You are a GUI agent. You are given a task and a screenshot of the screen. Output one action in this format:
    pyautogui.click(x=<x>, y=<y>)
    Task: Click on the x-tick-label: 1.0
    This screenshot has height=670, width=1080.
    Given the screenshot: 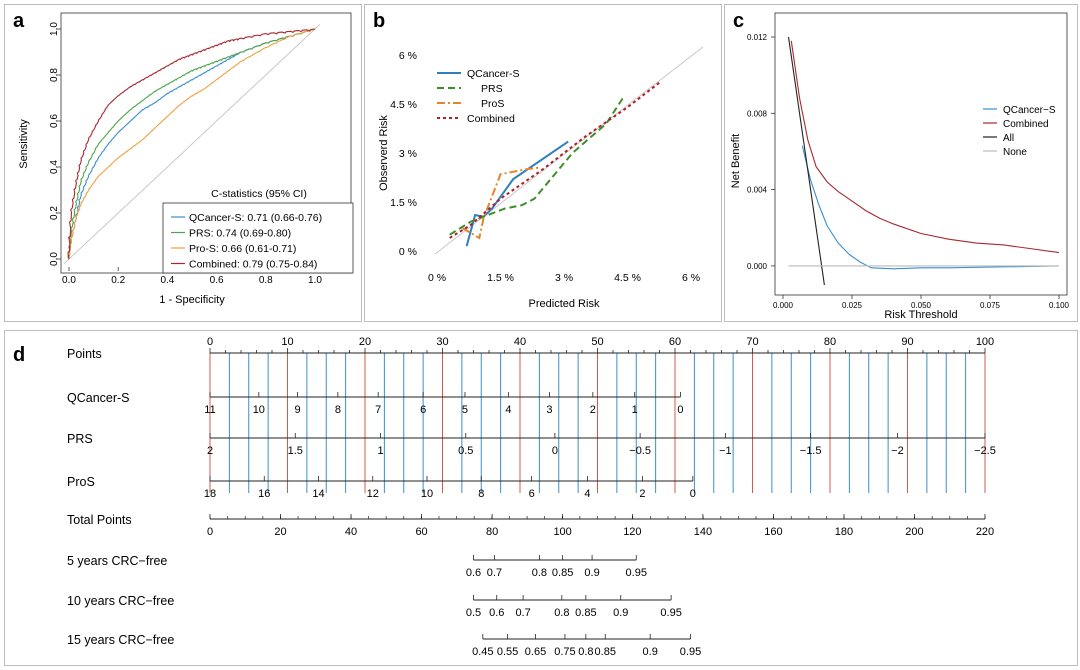 What is the action you would take?
    pyautogui.click(x=315, y=280)
    